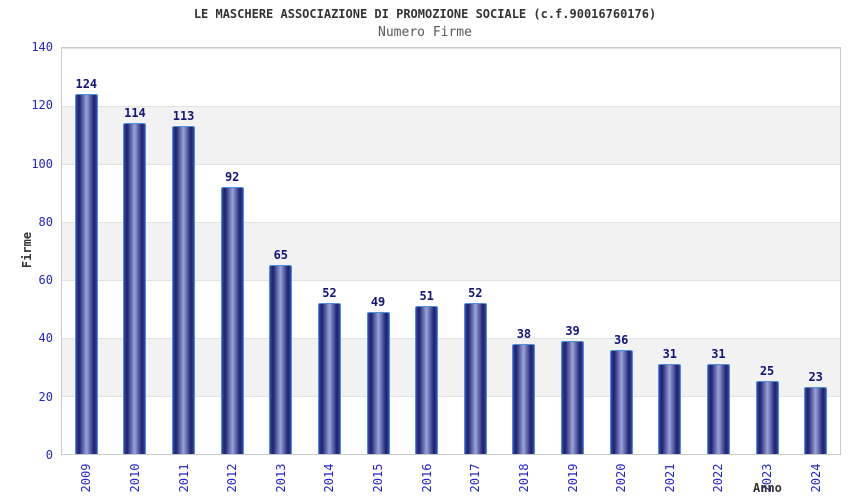  I want to click on bar-slot: 31 2022, so click(718, 270).